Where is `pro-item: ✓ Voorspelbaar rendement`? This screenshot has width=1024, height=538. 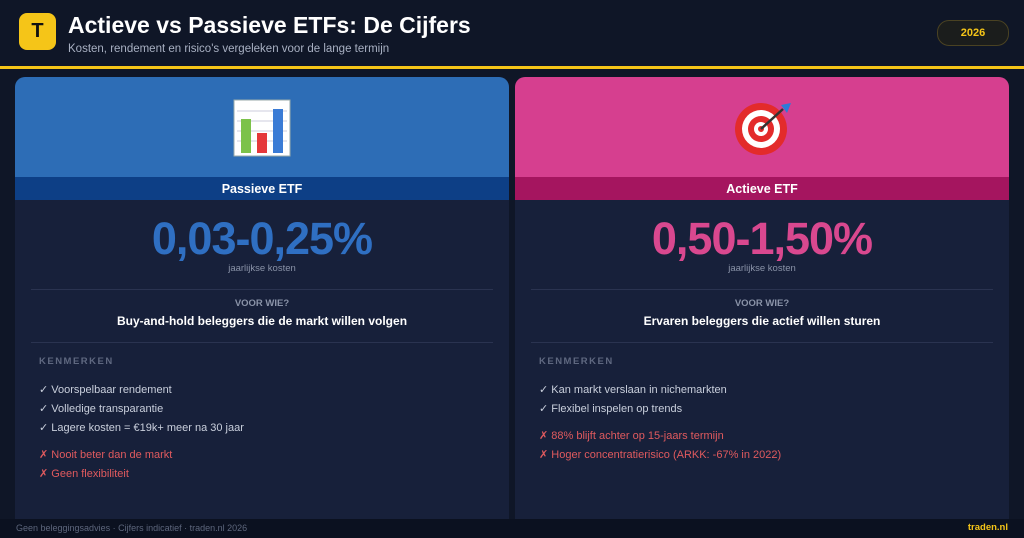
pro-item: ✓ Voorspelbaar rendement is located at coordinates (105, 390).